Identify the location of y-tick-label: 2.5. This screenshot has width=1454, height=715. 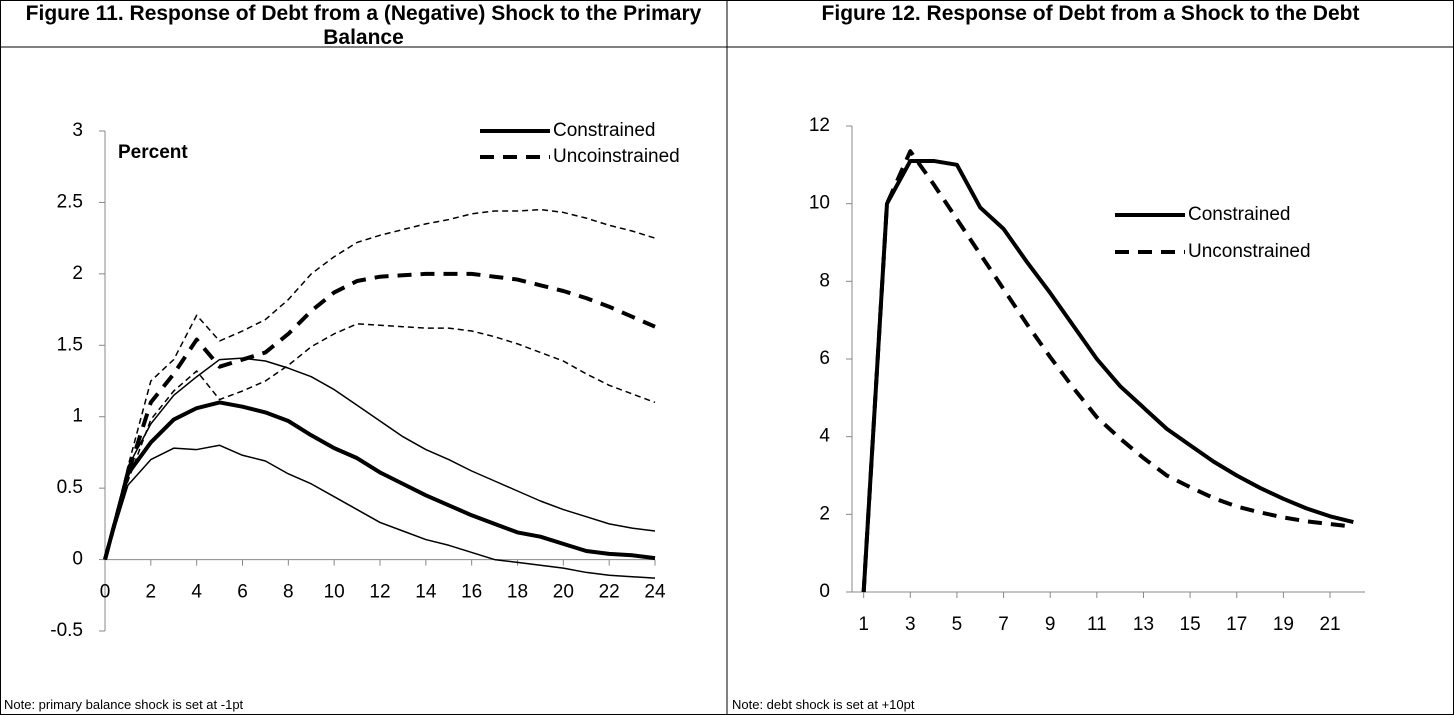
(70, 201).